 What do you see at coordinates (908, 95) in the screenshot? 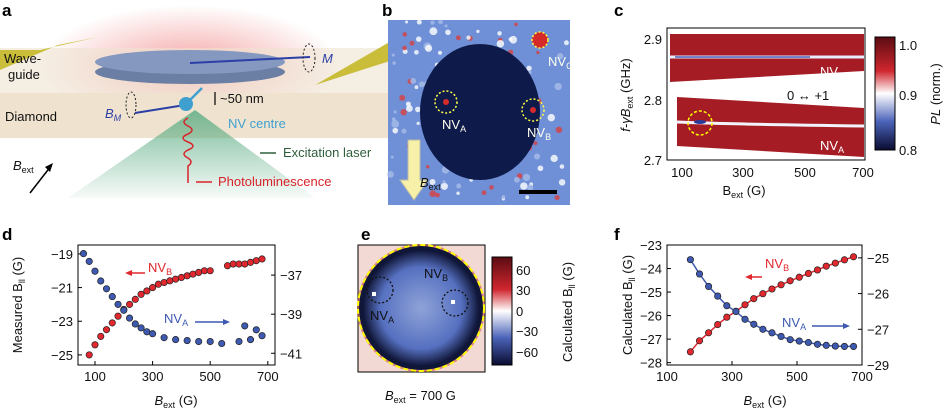
I see `c-colorbar-tick: 0.9` at bounding box center [908, 95].